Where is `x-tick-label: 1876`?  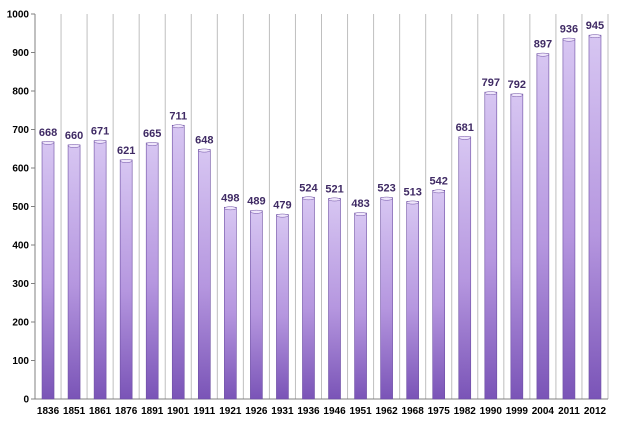 x-tick-label: 1876 is located at coordinates (126, 411).